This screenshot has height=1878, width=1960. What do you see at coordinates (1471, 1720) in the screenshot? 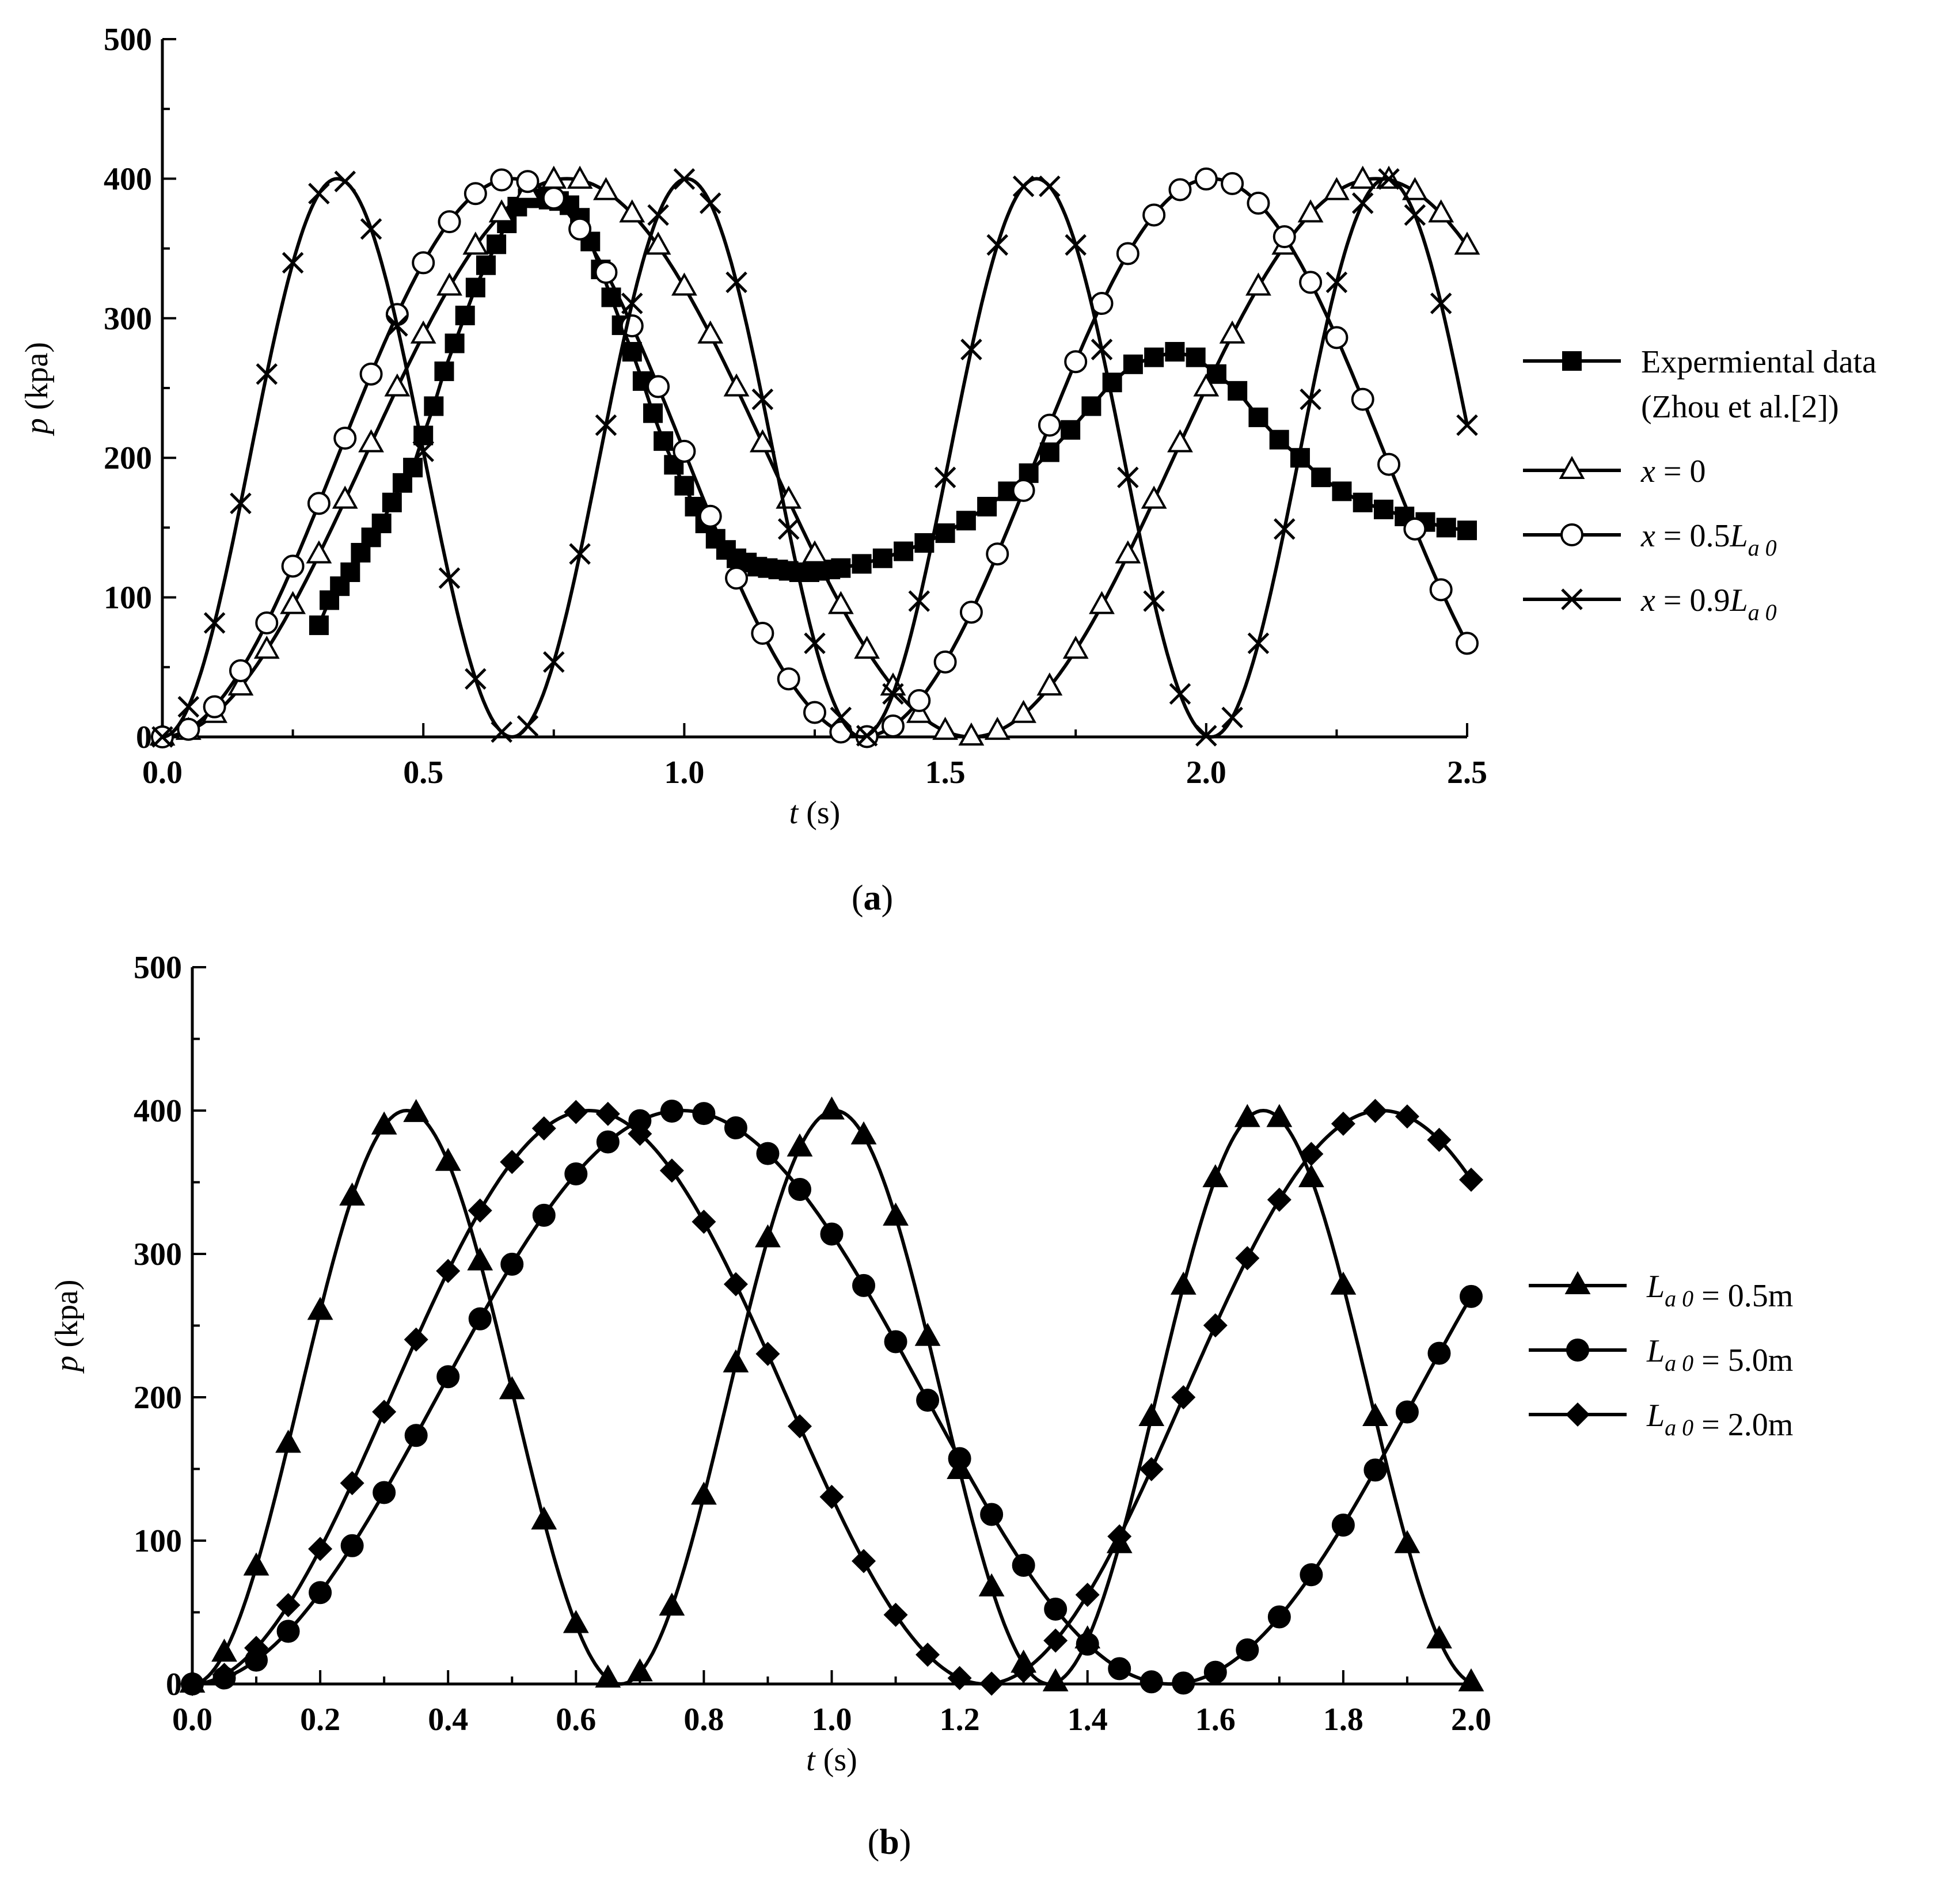
I see `x-tick-label: 2.0` at bounding box center [1471, 1720].